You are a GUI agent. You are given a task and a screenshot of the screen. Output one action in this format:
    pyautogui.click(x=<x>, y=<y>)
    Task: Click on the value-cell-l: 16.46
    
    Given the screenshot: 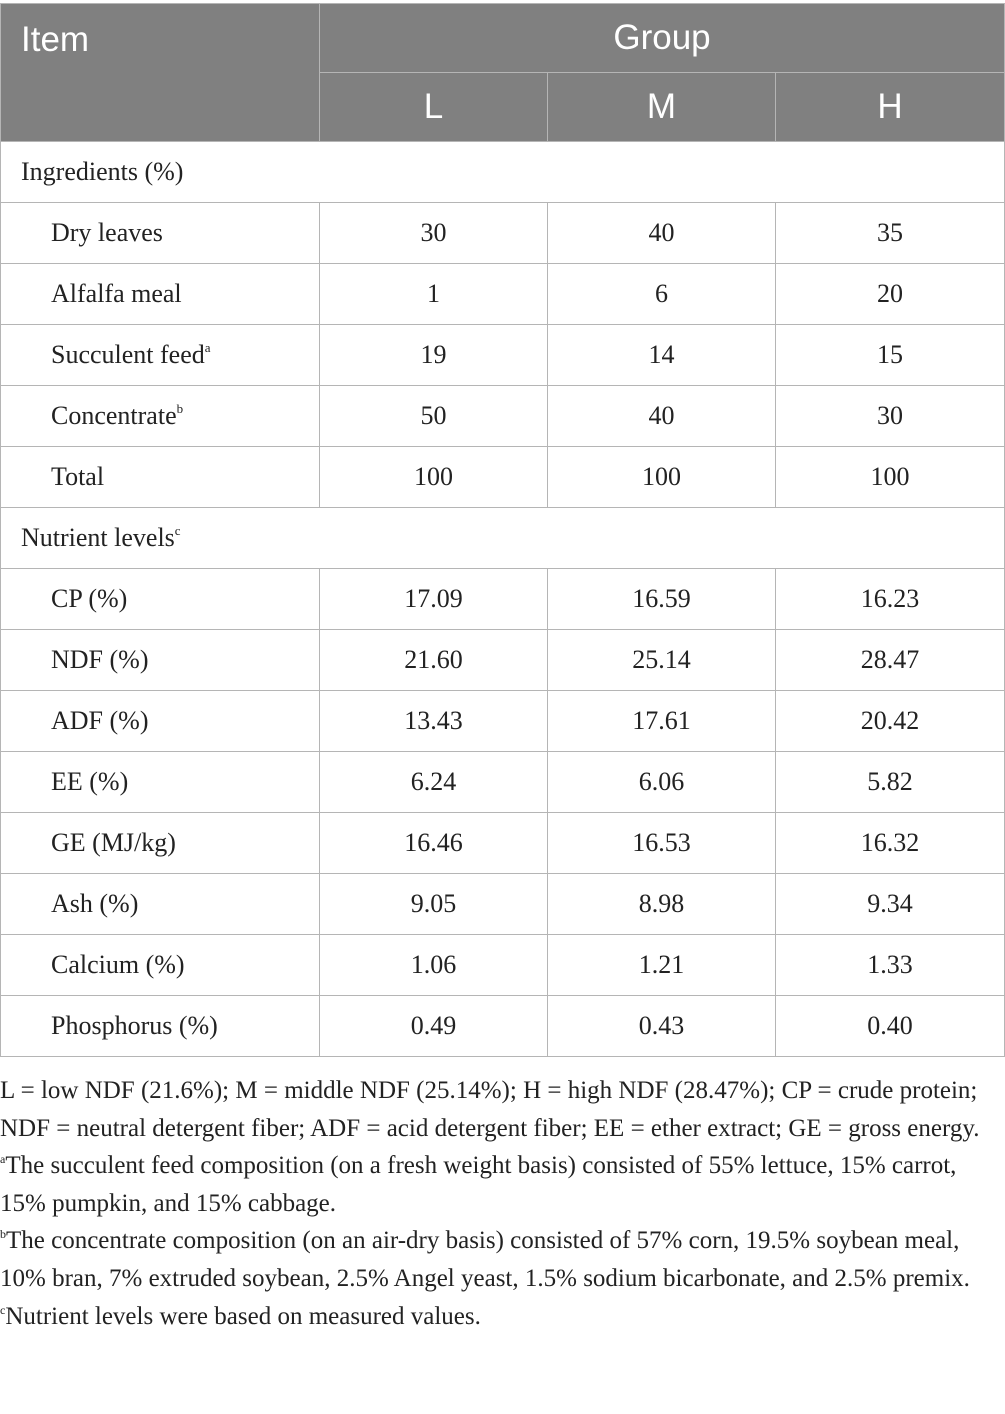 What is the action you would take?
    pyautogui.click(x=433, y=843)
    